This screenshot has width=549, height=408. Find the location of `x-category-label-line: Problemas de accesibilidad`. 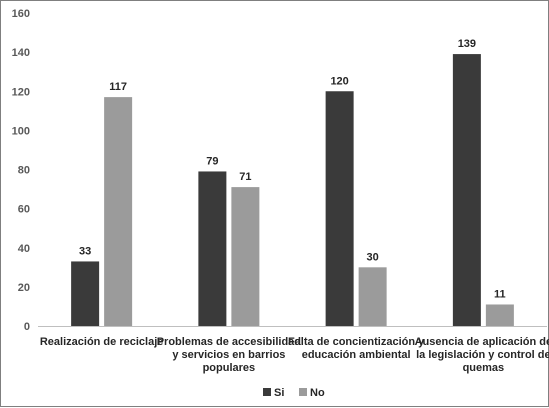

x-category-label-line: Problemas de accesibilidad is located at coordinates (229, 342).